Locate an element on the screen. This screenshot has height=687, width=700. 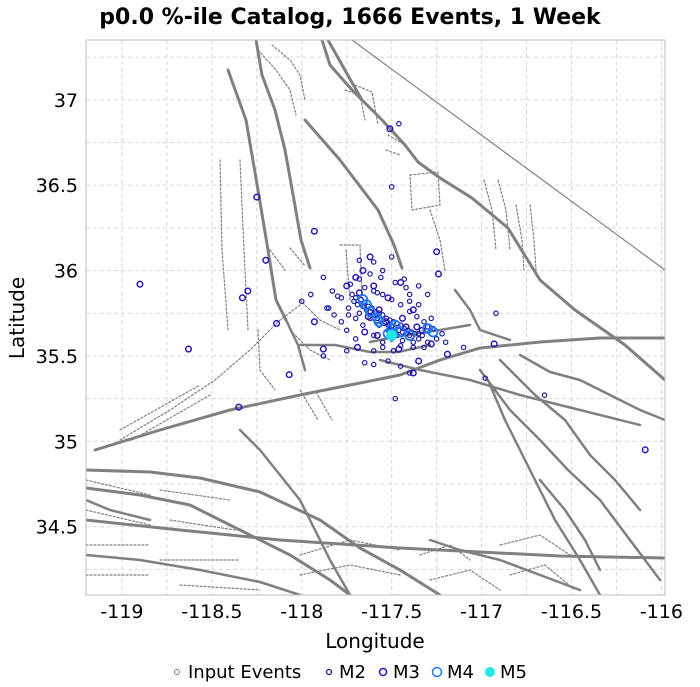
y-tick-label: 36.5 is located at coordinates (57, 186).